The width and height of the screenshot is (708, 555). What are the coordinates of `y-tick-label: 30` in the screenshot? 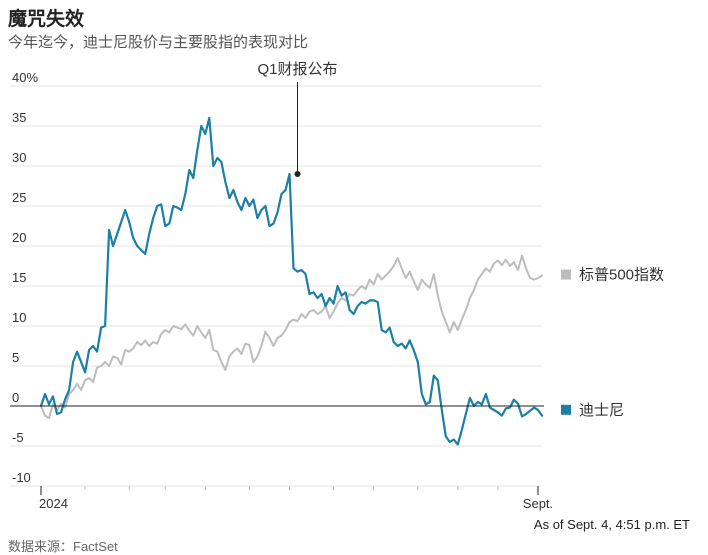 It's located at (19, 157).